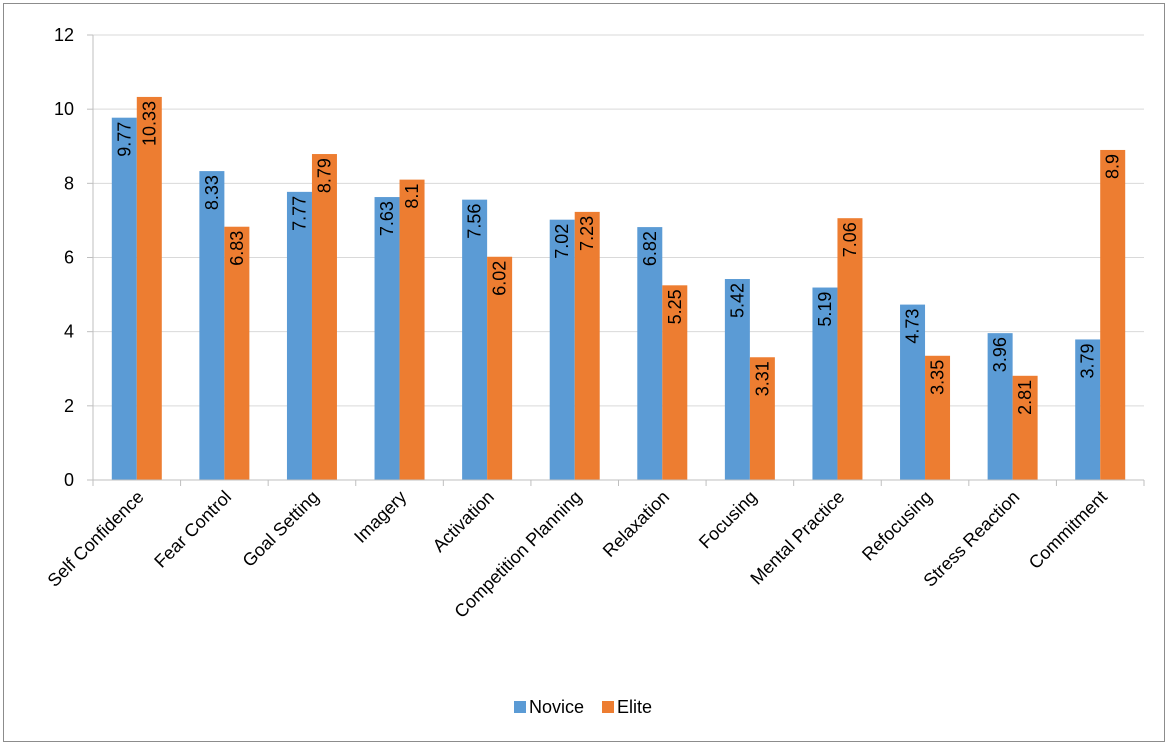  I want to click on y-tick-label: 10, so click(64, 109).